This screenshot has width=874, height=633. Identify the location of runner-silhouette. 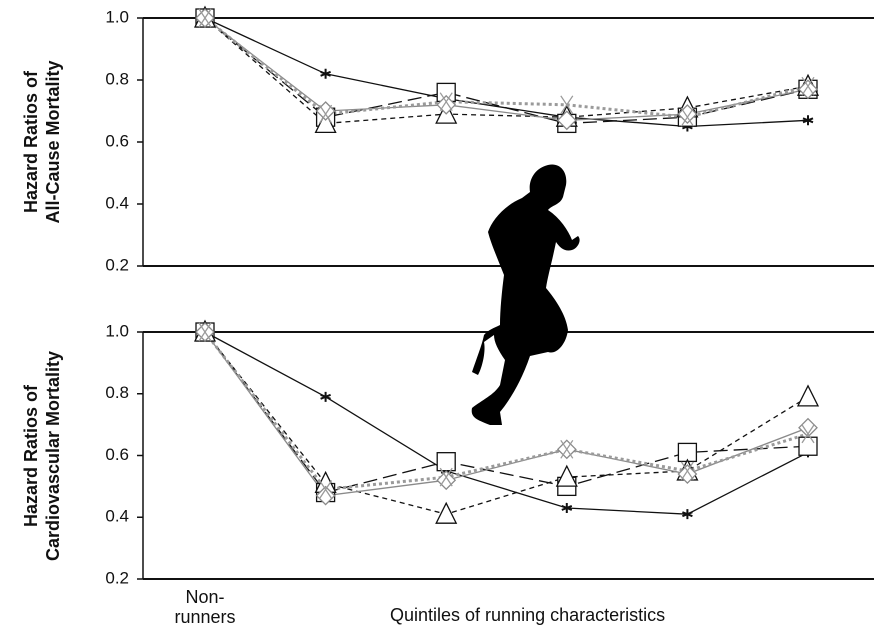
(525, 294).